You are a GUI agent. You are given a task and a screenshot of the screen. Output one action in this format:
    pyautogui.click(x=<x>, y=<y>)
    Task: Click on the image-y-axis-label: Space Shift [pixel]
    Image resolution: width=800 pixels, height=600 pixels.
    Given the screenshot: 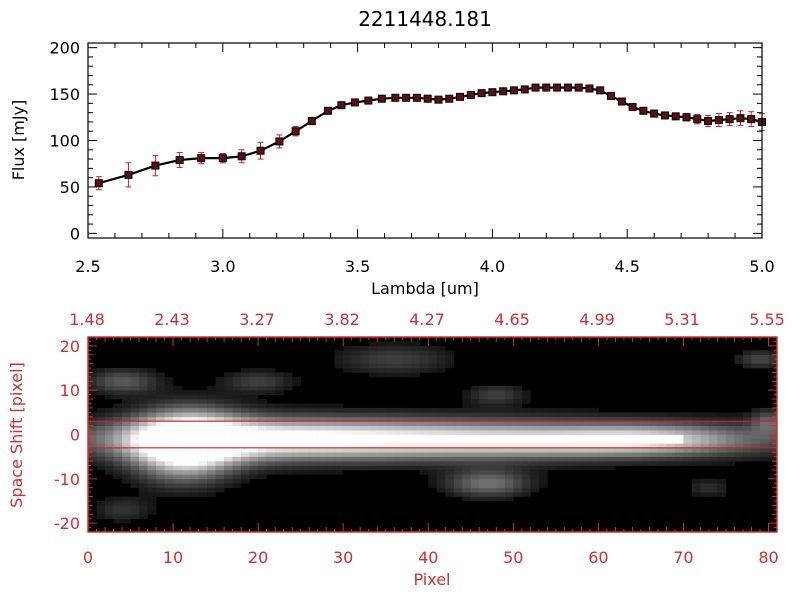 What is the action you would take?
    pyautogui.click(x=16, y=435)
    